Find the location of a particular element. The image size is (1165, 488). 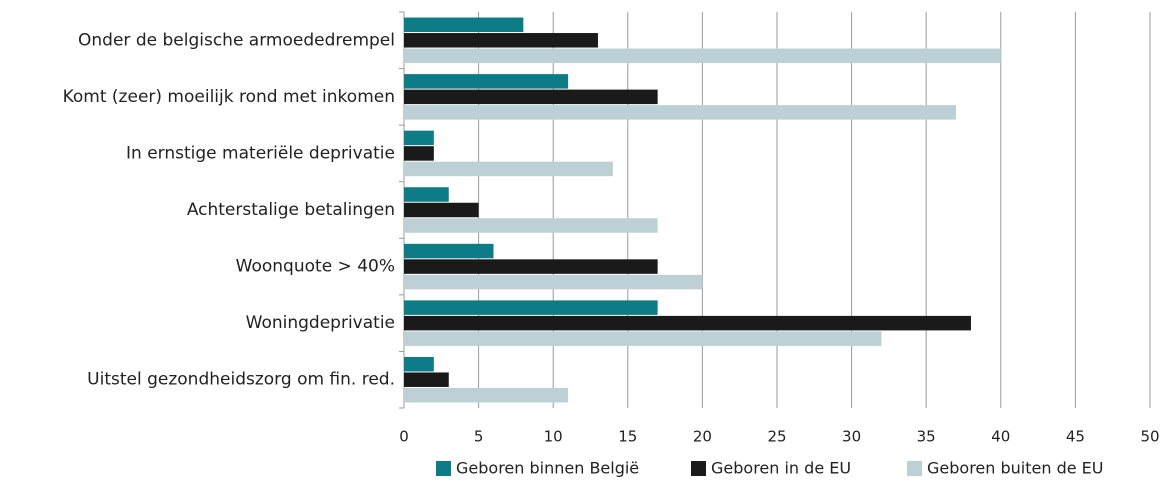

y-tick-label: Uitstel gezondheidszorg om fin. red. is located at coordinates (241, 380).